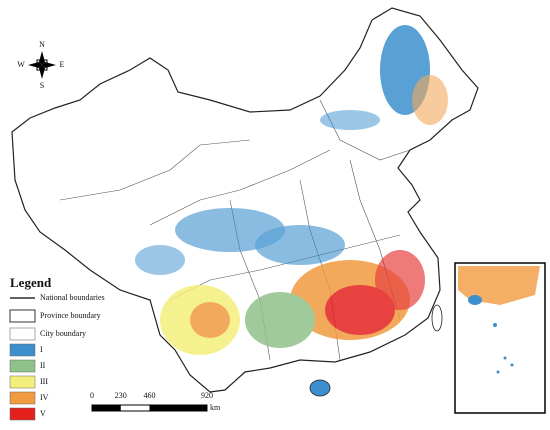 This screenshot has width=550, height=430. I want to click on hainan, so click(320, 388).